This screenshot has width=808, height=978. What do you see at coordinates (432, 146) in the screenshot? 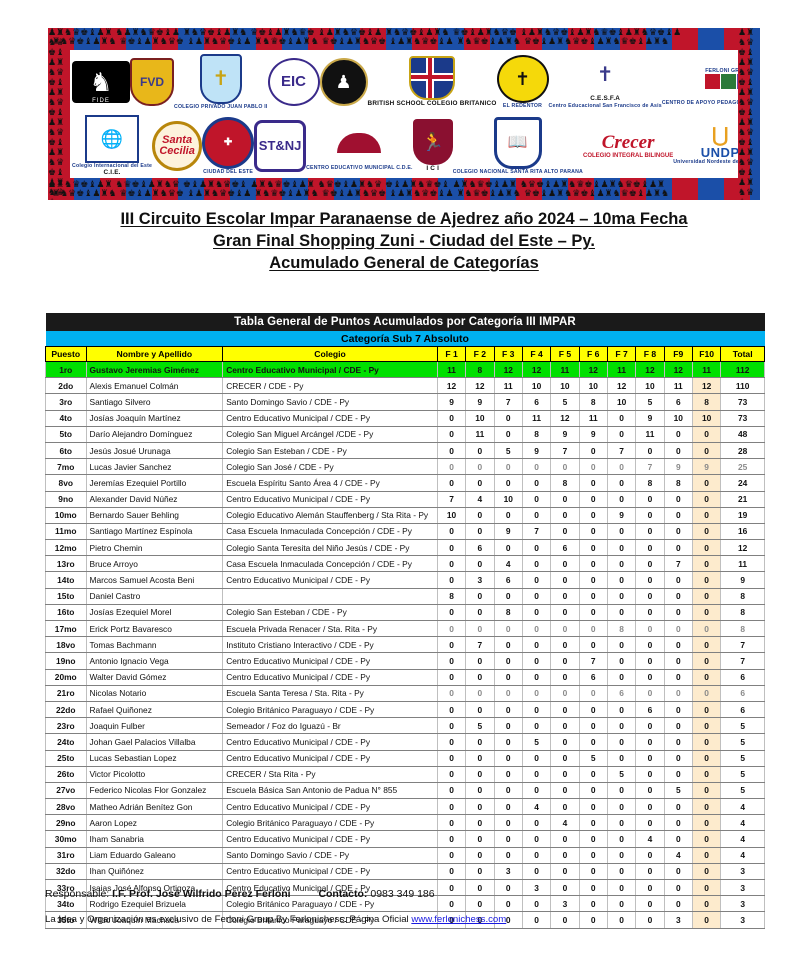
I see `ici-logo: 🏃 I C I` at bounding box center [432, 146].